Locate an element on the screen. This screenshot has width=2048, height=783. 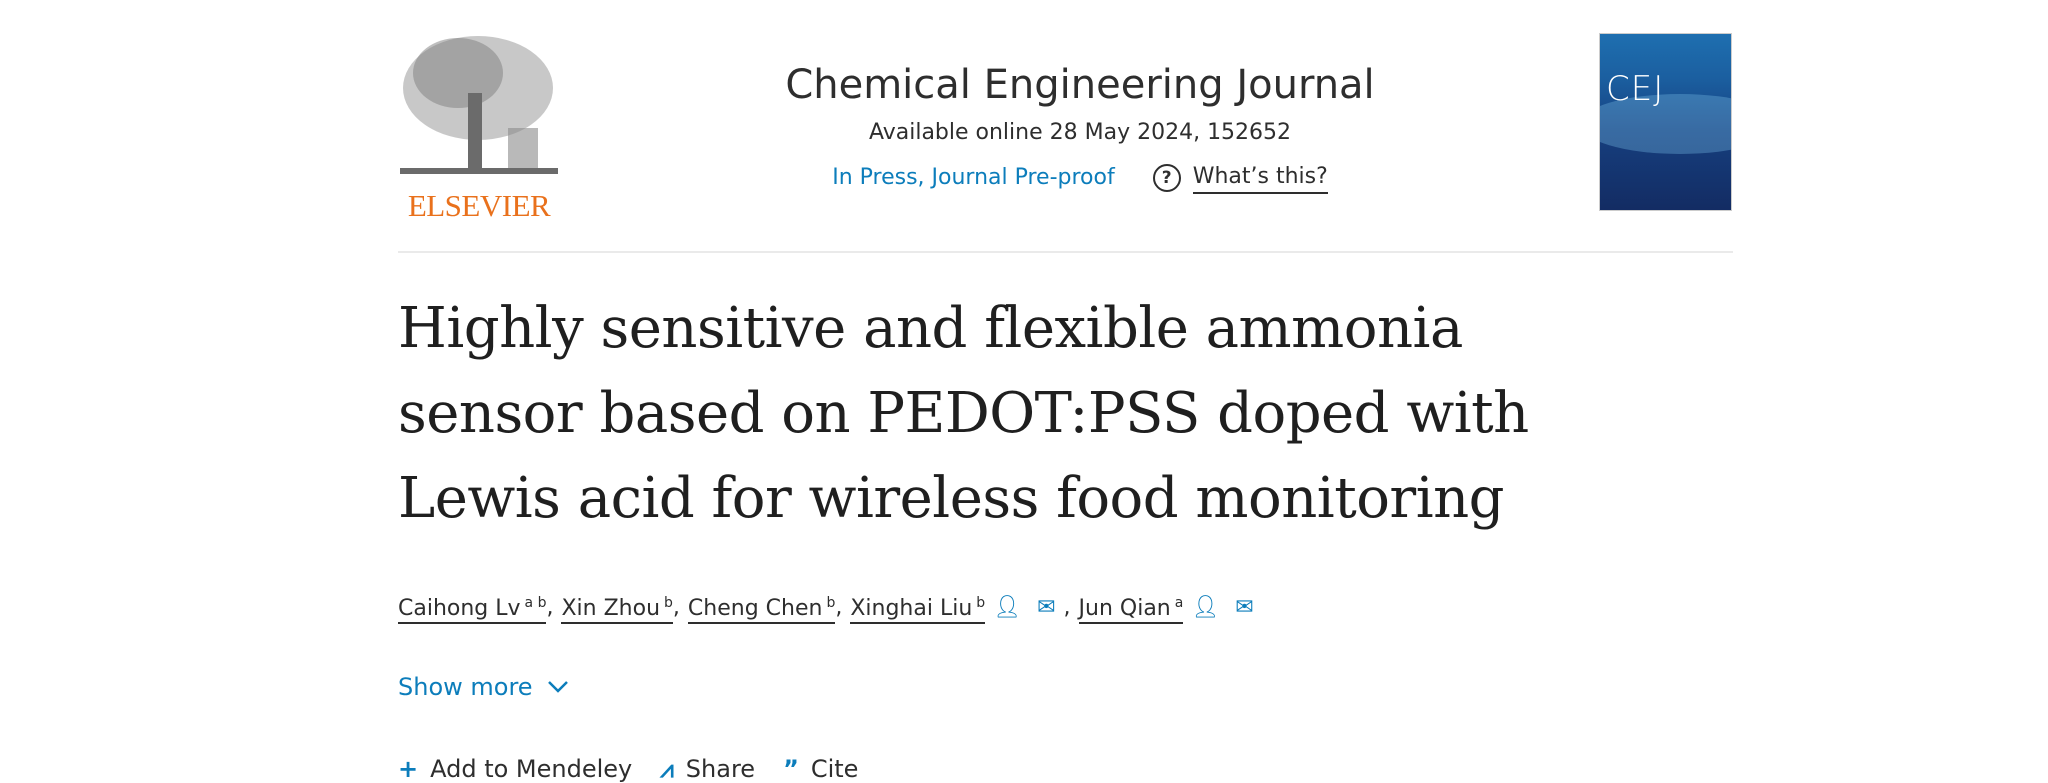
affiliation-marker: a b is located at coordinates (535, 603).